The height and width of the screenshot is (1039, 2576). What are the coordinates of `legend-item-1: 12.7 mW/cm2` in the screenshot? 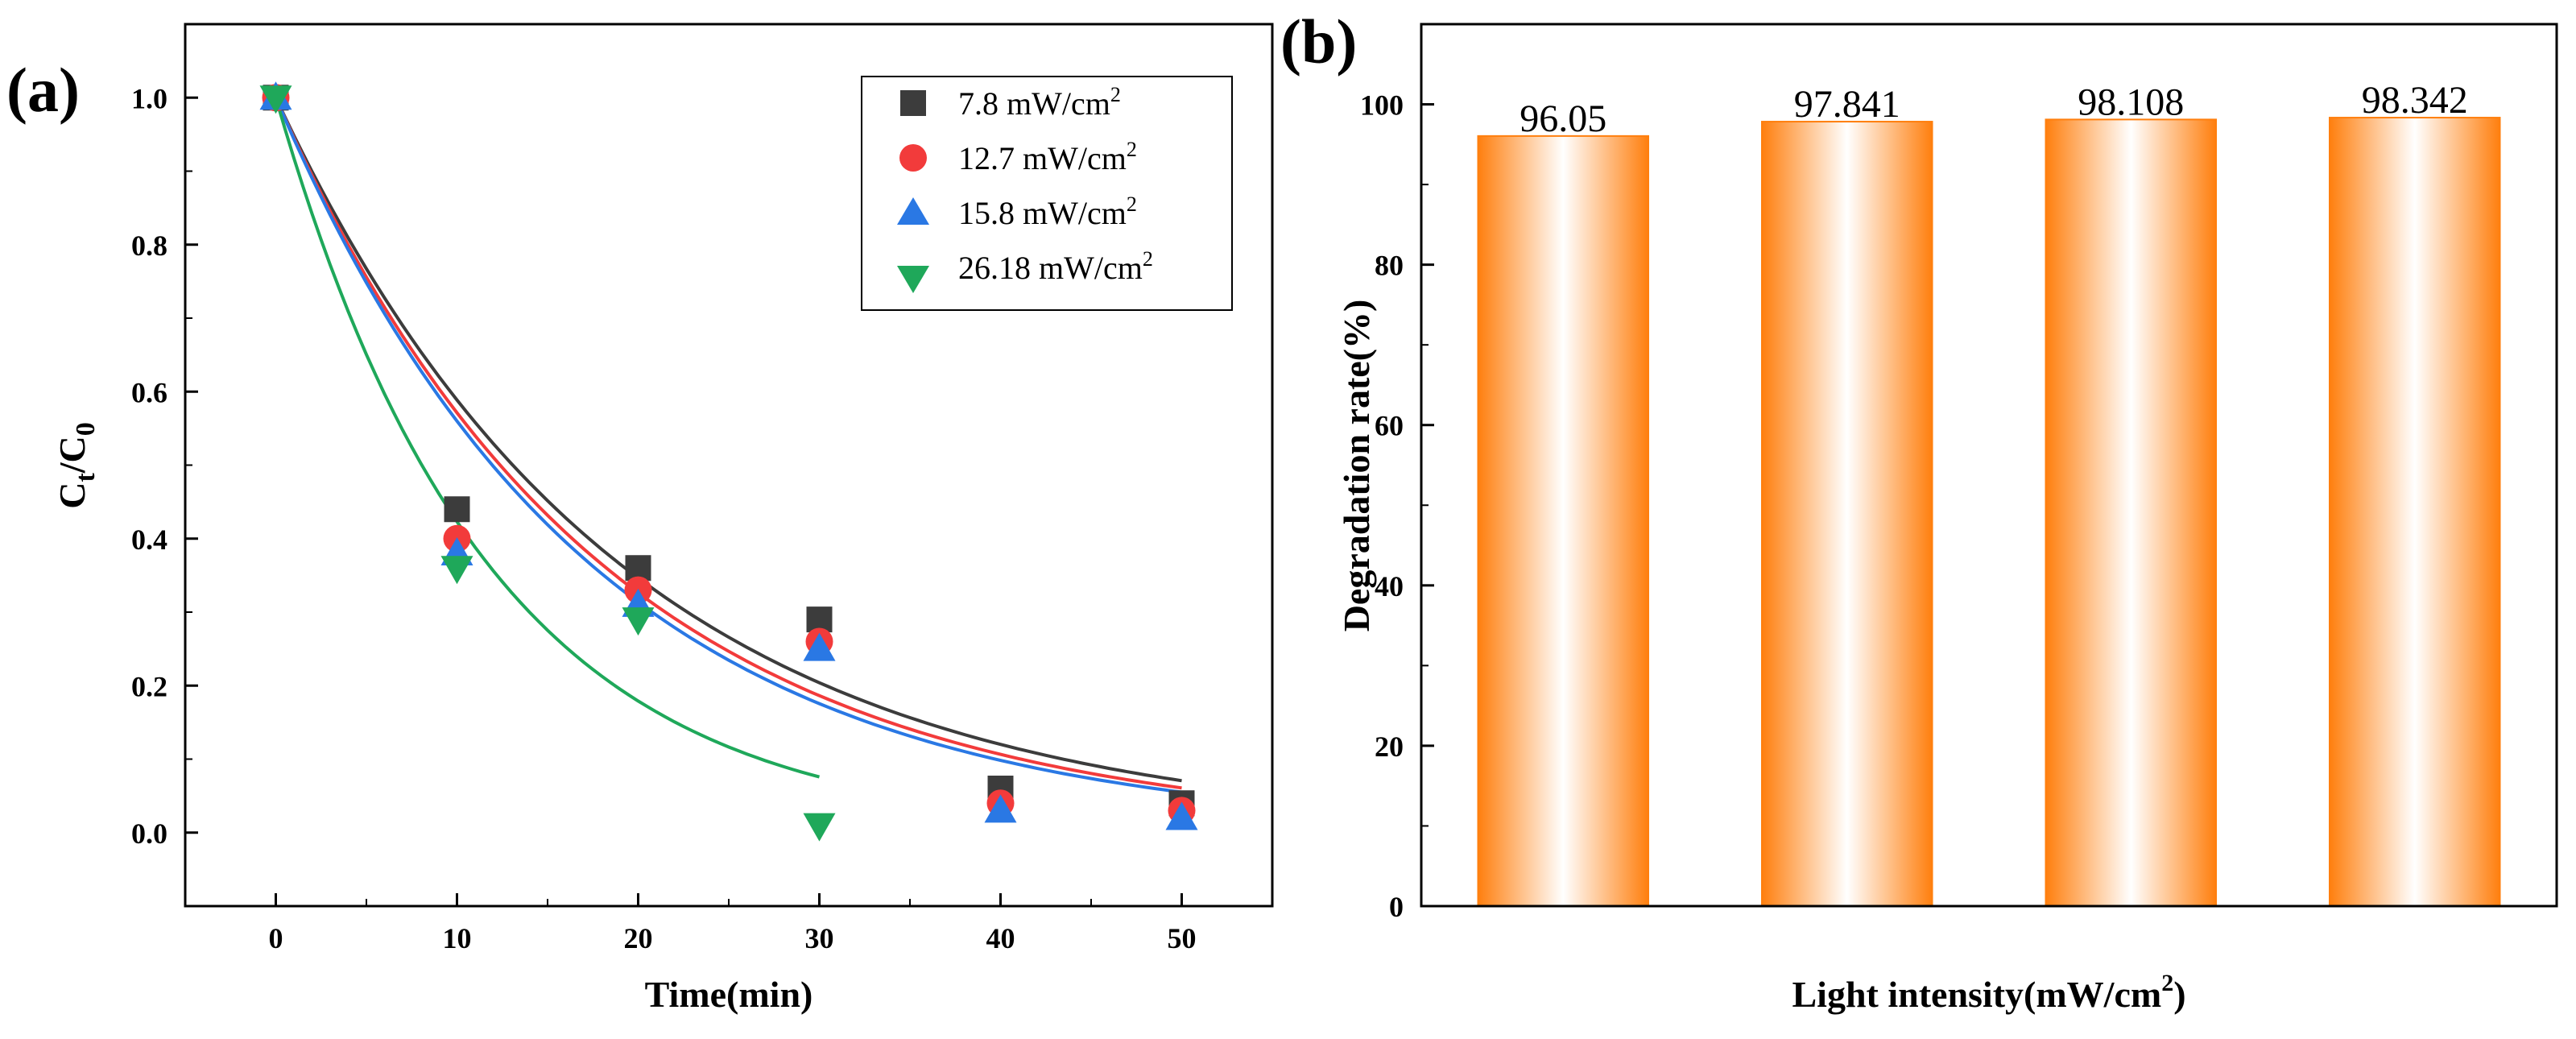 It's located at (1018, 157).